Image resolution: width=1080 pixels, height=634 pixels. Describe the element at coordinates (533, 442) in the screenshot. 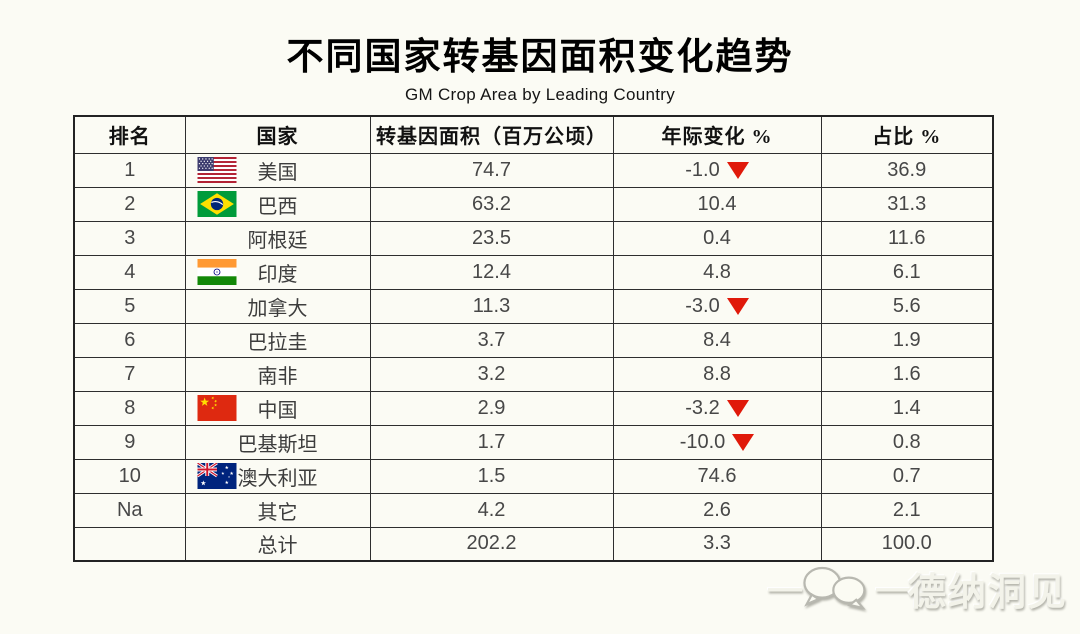

I see `table-row: 9 巴基斯坦 1.7 -10.0 0.8` at that location.